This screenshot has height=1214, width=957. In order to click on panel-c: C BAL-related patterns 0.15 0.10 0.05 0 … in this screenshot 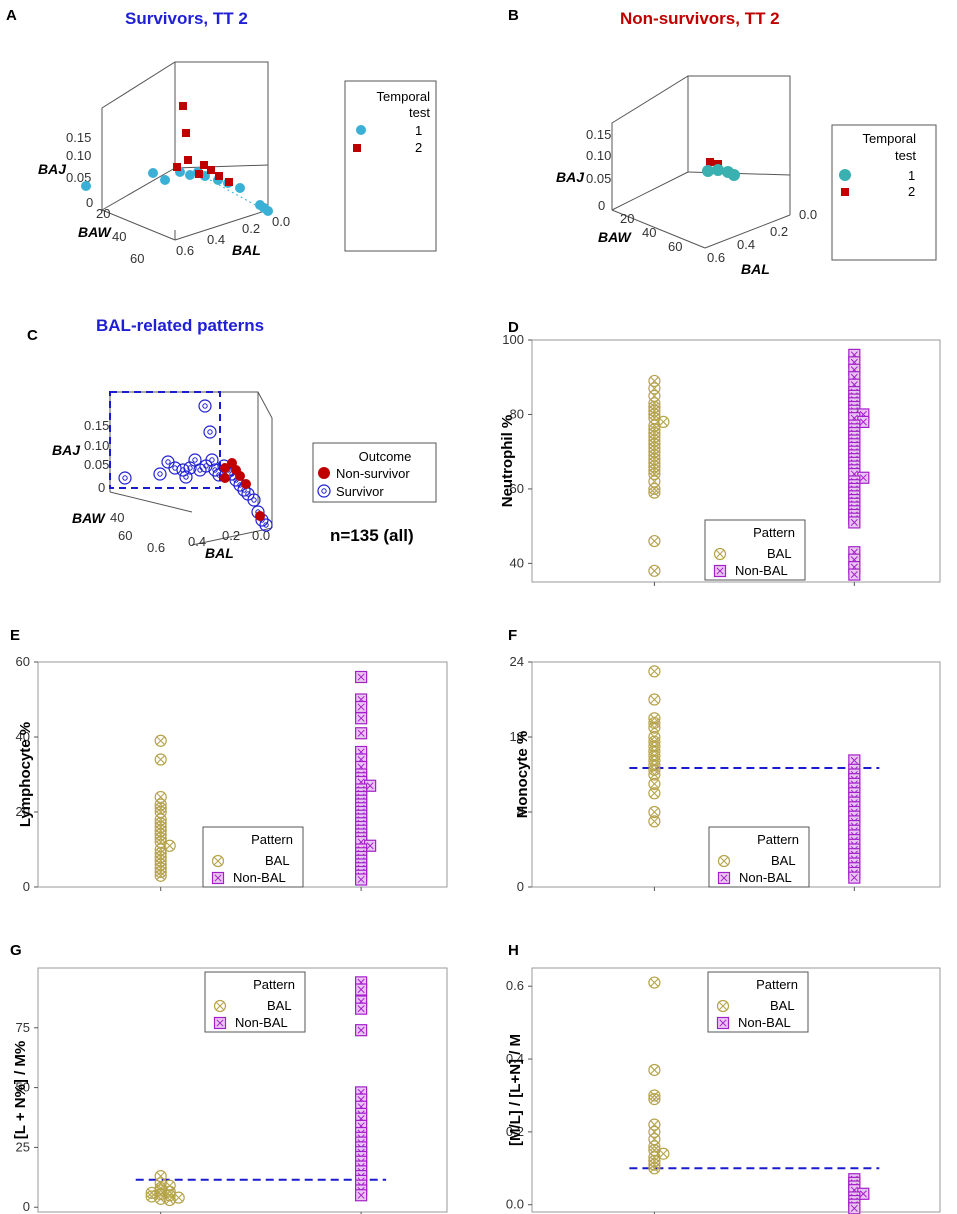, I will do `click(232, 438)`.